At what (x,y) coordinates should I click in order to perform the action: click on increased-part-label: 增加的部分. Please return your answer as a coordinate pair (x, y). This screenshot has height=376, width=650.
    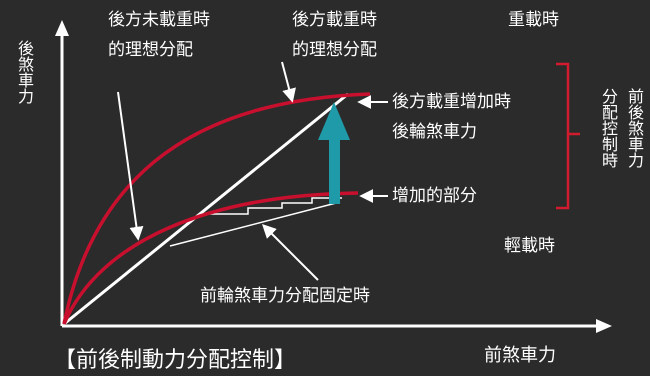
    Looking at the image, I should click on (434, 196).